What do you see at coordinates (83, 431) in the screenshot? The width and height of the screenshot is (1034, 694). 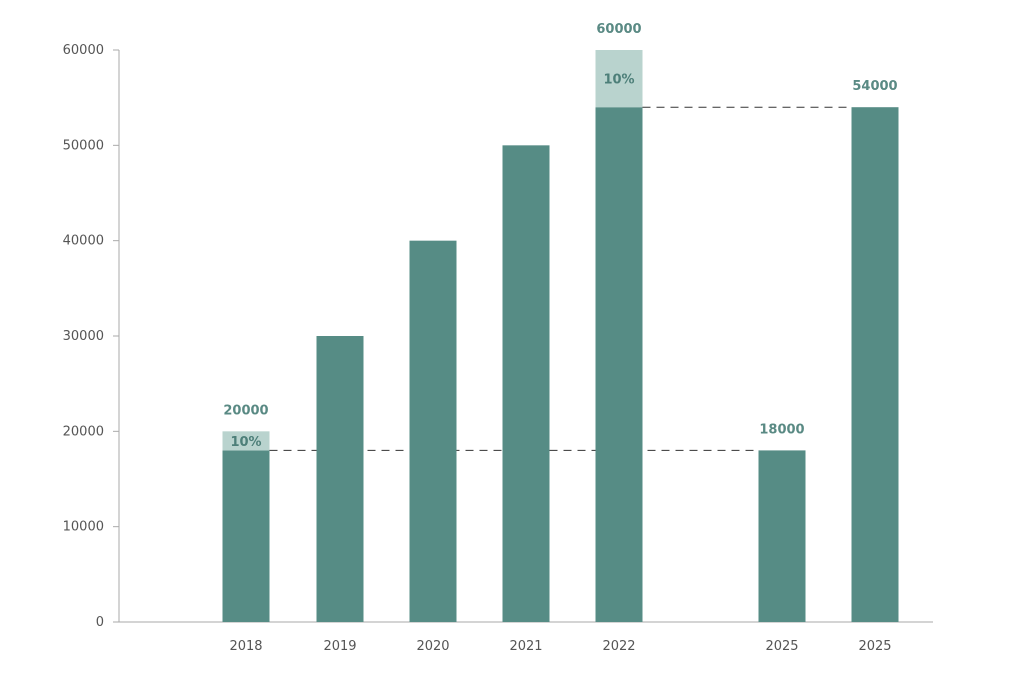 I see `y-tick-label: 20000` at bounding box center [83, 431].